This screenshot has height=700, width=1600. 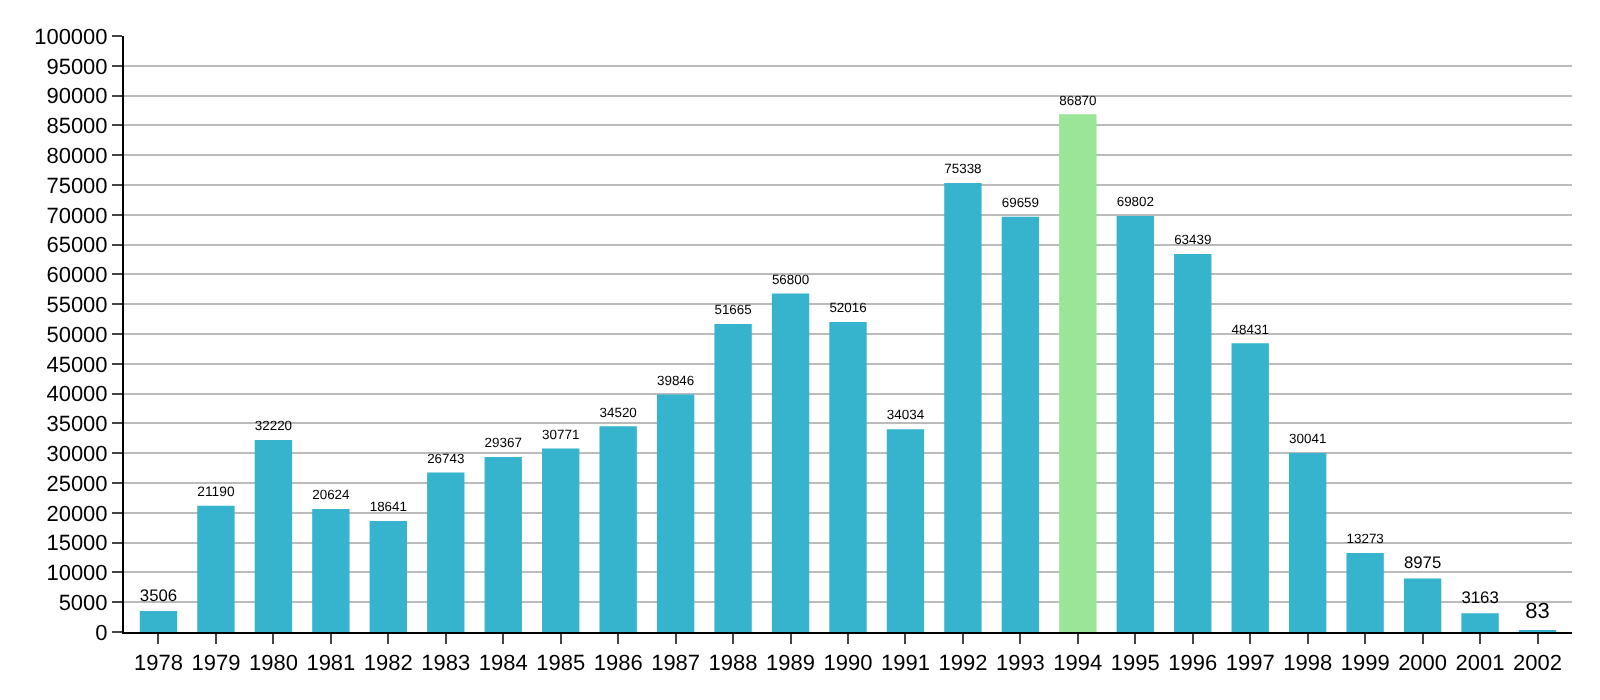 What do you see at coordinates (71, 37) in the screenshot?
I see `y-tick-label: 100000` at bounding box center [71, 37].